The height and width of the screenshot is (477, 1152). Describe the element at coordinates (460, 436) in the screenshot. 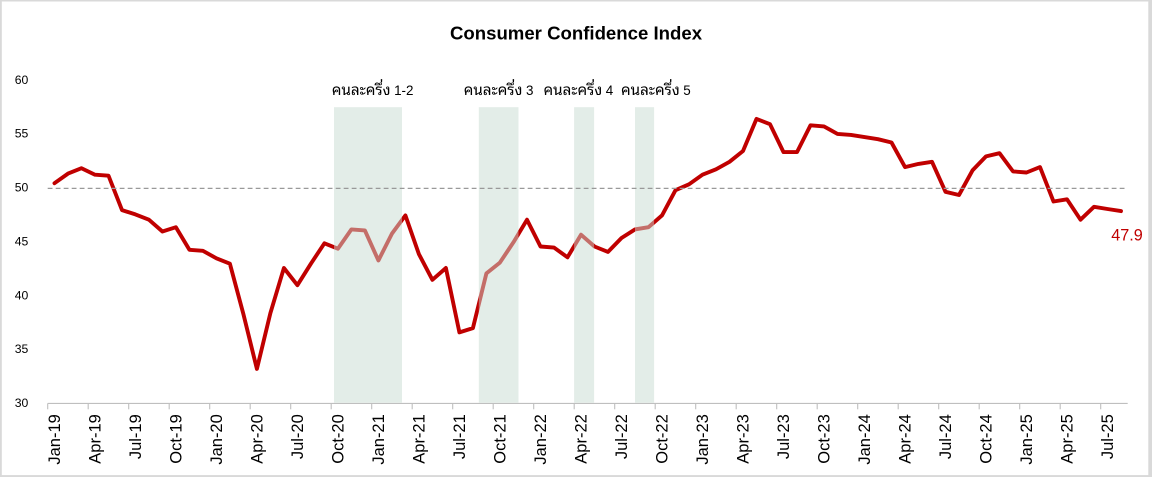

I see `svg-text: Jul-21` at that location.